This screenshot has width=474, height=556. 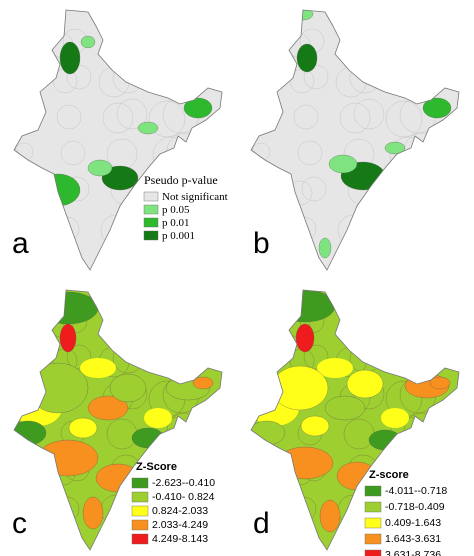 I want to click on legend-label: 2.033-4.249, so click(x=180, y=525).